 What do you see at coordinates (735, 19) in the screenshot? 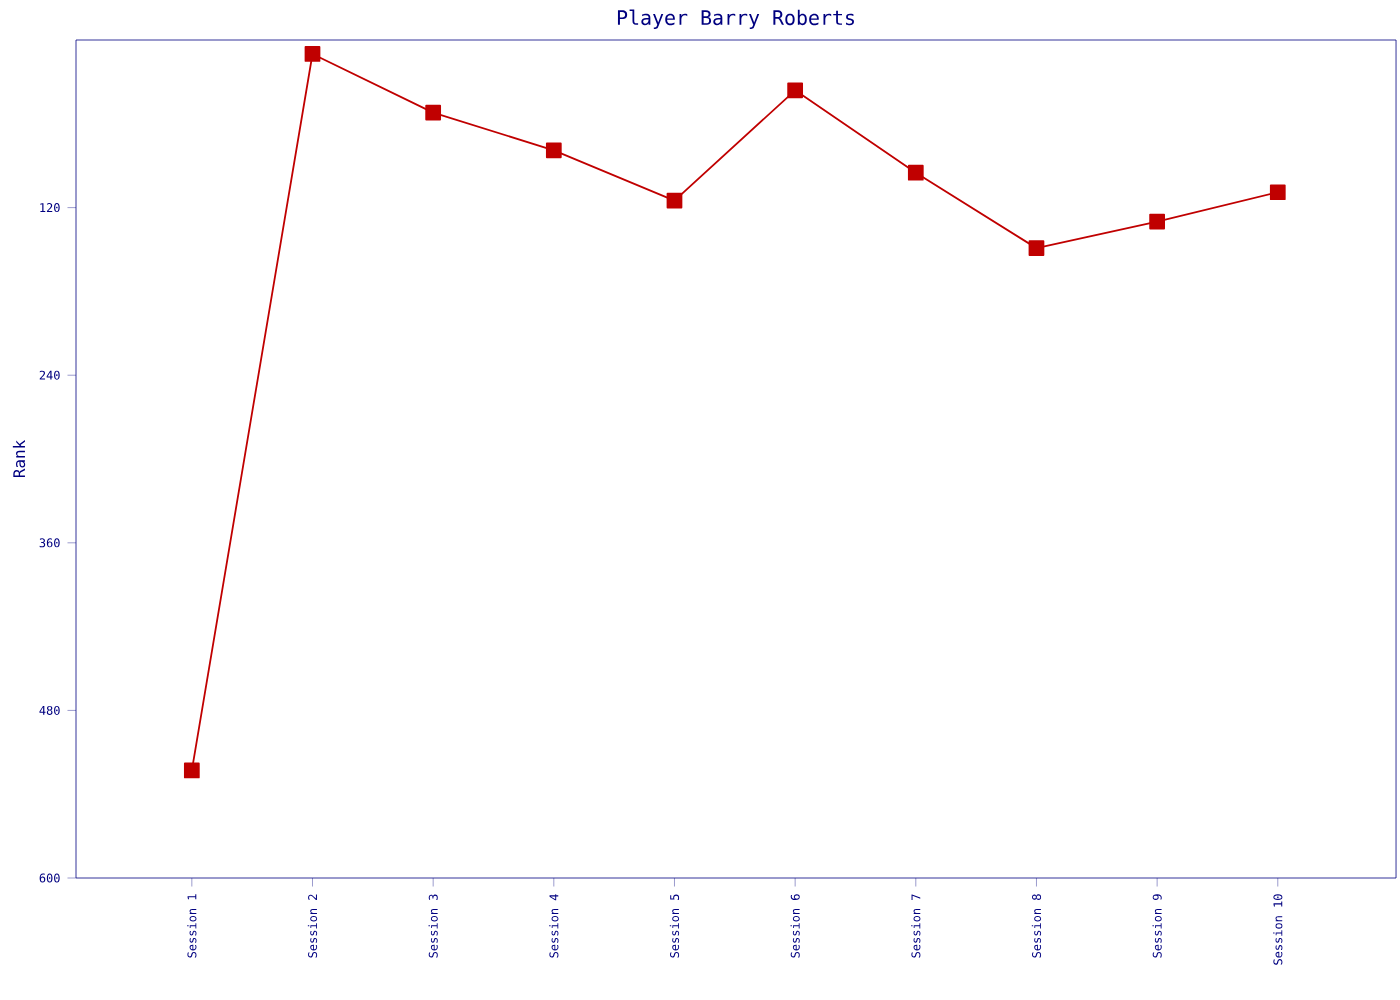
I see `chart-title: Player Barry Roberts` at bounding box center [735, 19].